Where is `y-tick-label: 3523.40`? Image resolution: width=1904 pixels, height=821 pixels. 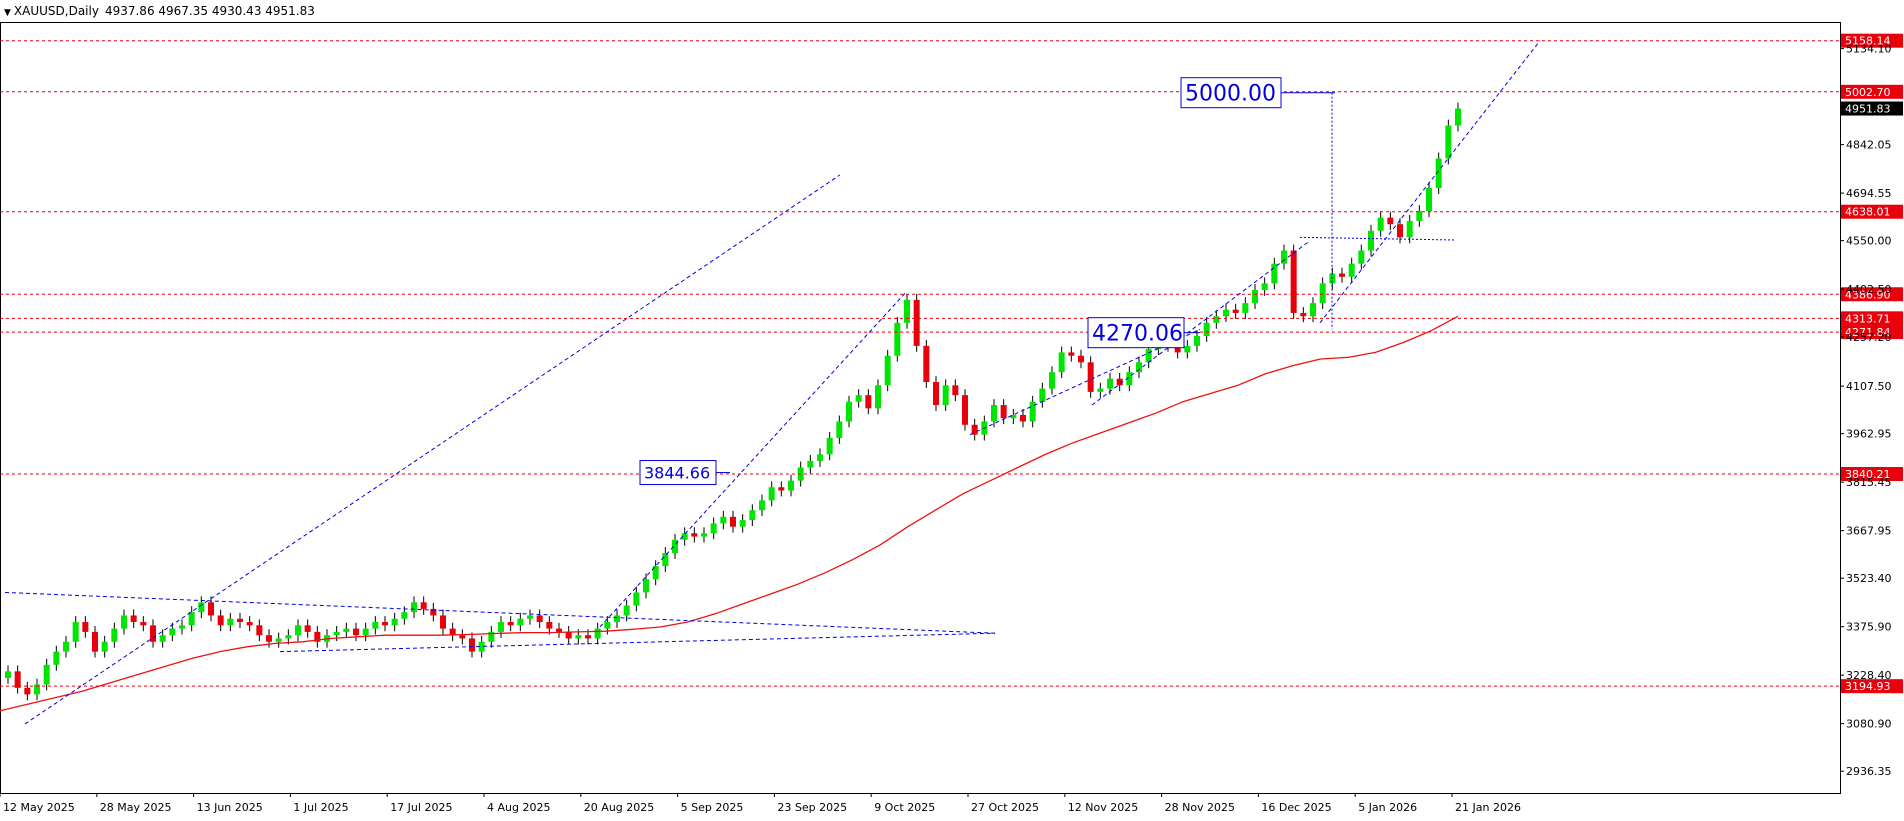 y-tick-label: 3523.40 is located at coordinates (1869, 578).